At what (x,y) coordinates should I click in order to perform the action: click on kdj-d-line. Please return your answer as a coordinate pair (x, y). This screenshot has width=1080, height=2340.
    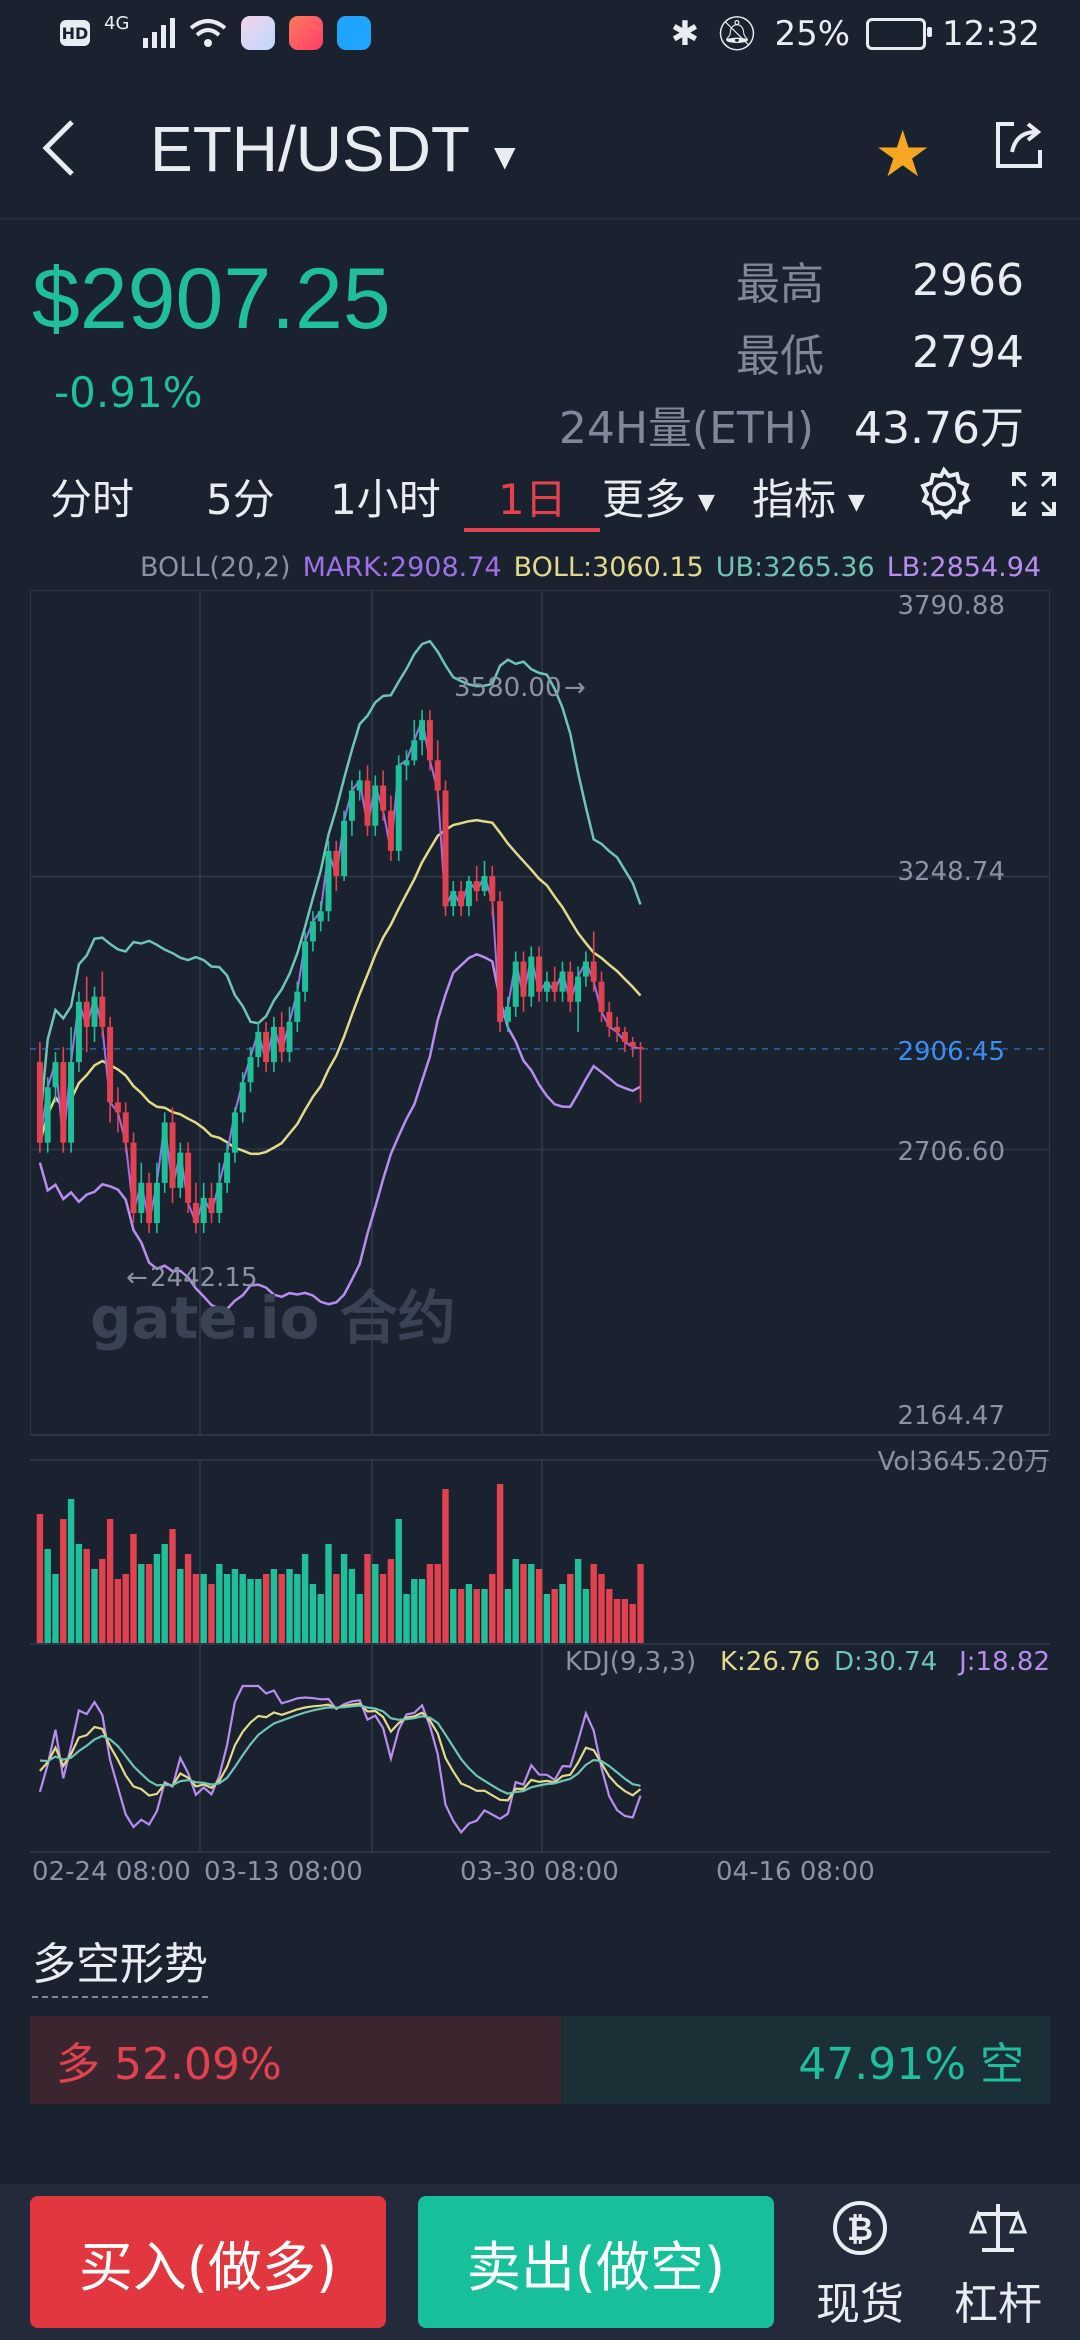
    Looking at the image, I should click on (340, 1749).